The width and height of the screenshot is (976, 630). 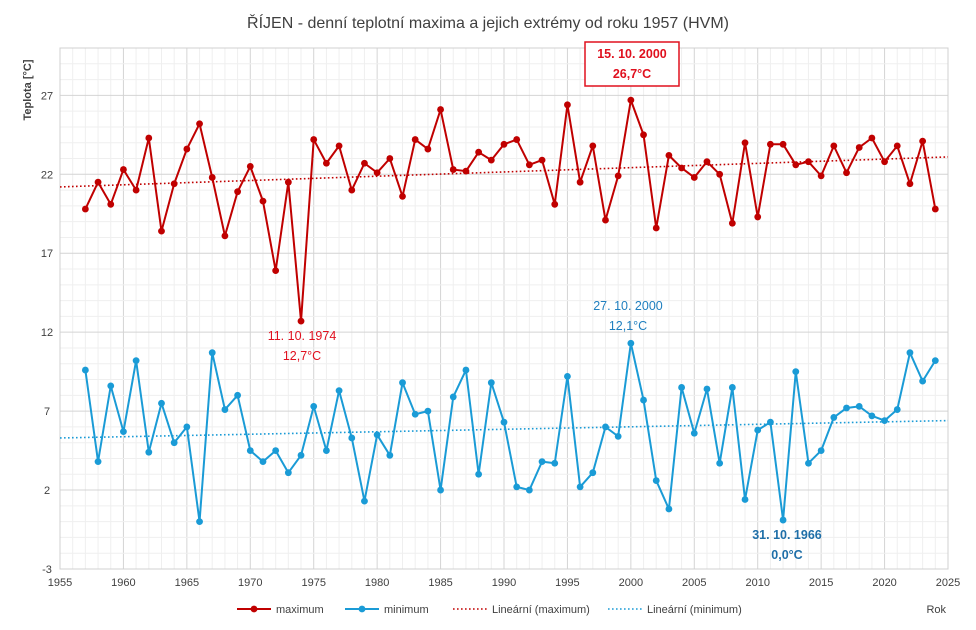 I want to click on legend-item: Lineární (maximum), so click(x=521, y=610).